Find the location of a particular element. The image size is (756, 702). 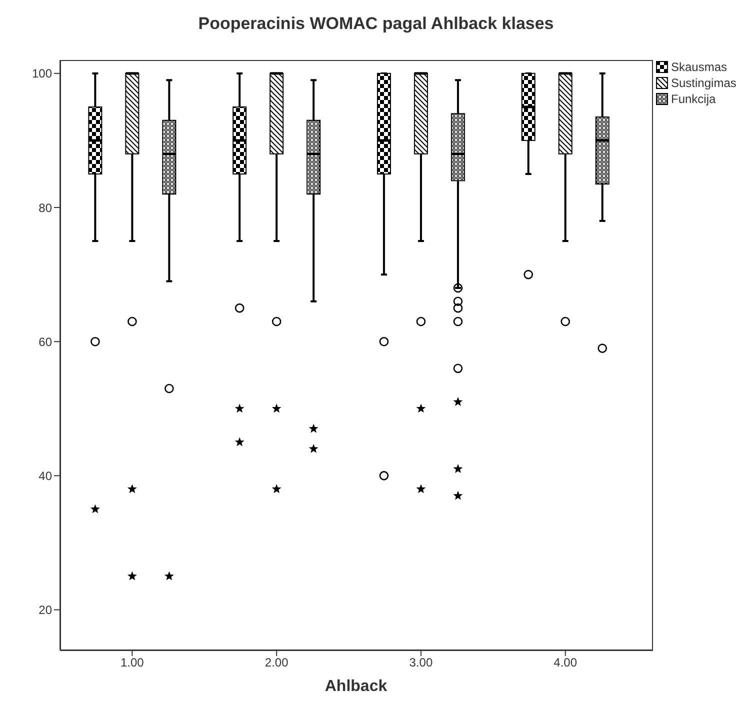

y-tick-label: 20 is located at coordinates (45, 610).